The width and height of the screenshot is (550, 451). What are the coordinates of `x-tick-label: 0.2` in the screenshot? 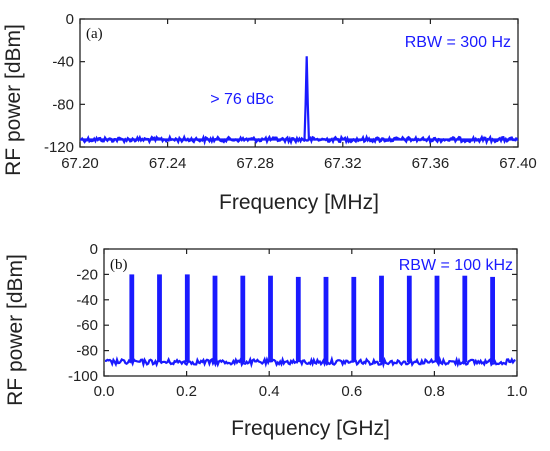 It's located at (186, 391).